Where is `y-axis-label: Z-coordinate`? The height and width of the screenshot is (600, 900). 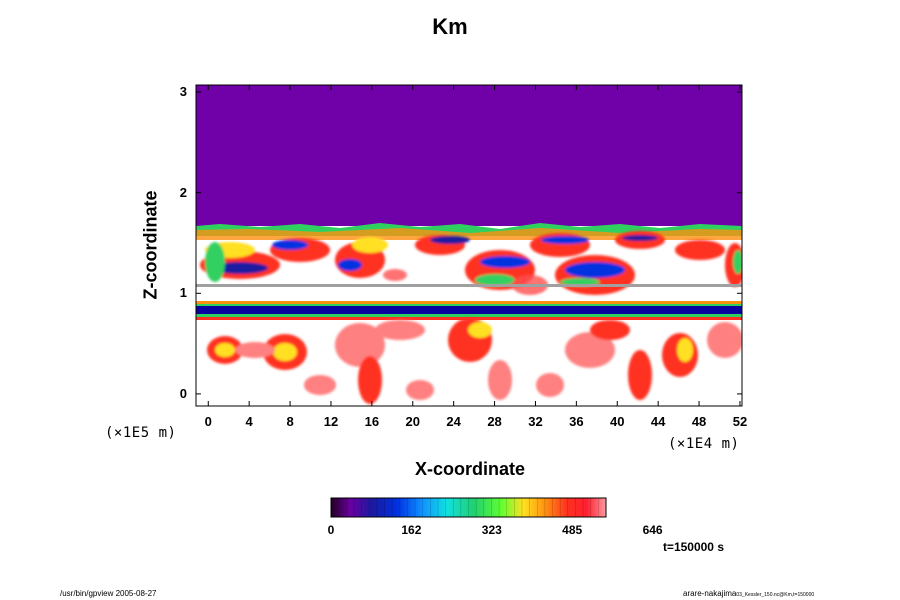
y-axis-label: Z-coordinate is located at coordinates (150, 245).